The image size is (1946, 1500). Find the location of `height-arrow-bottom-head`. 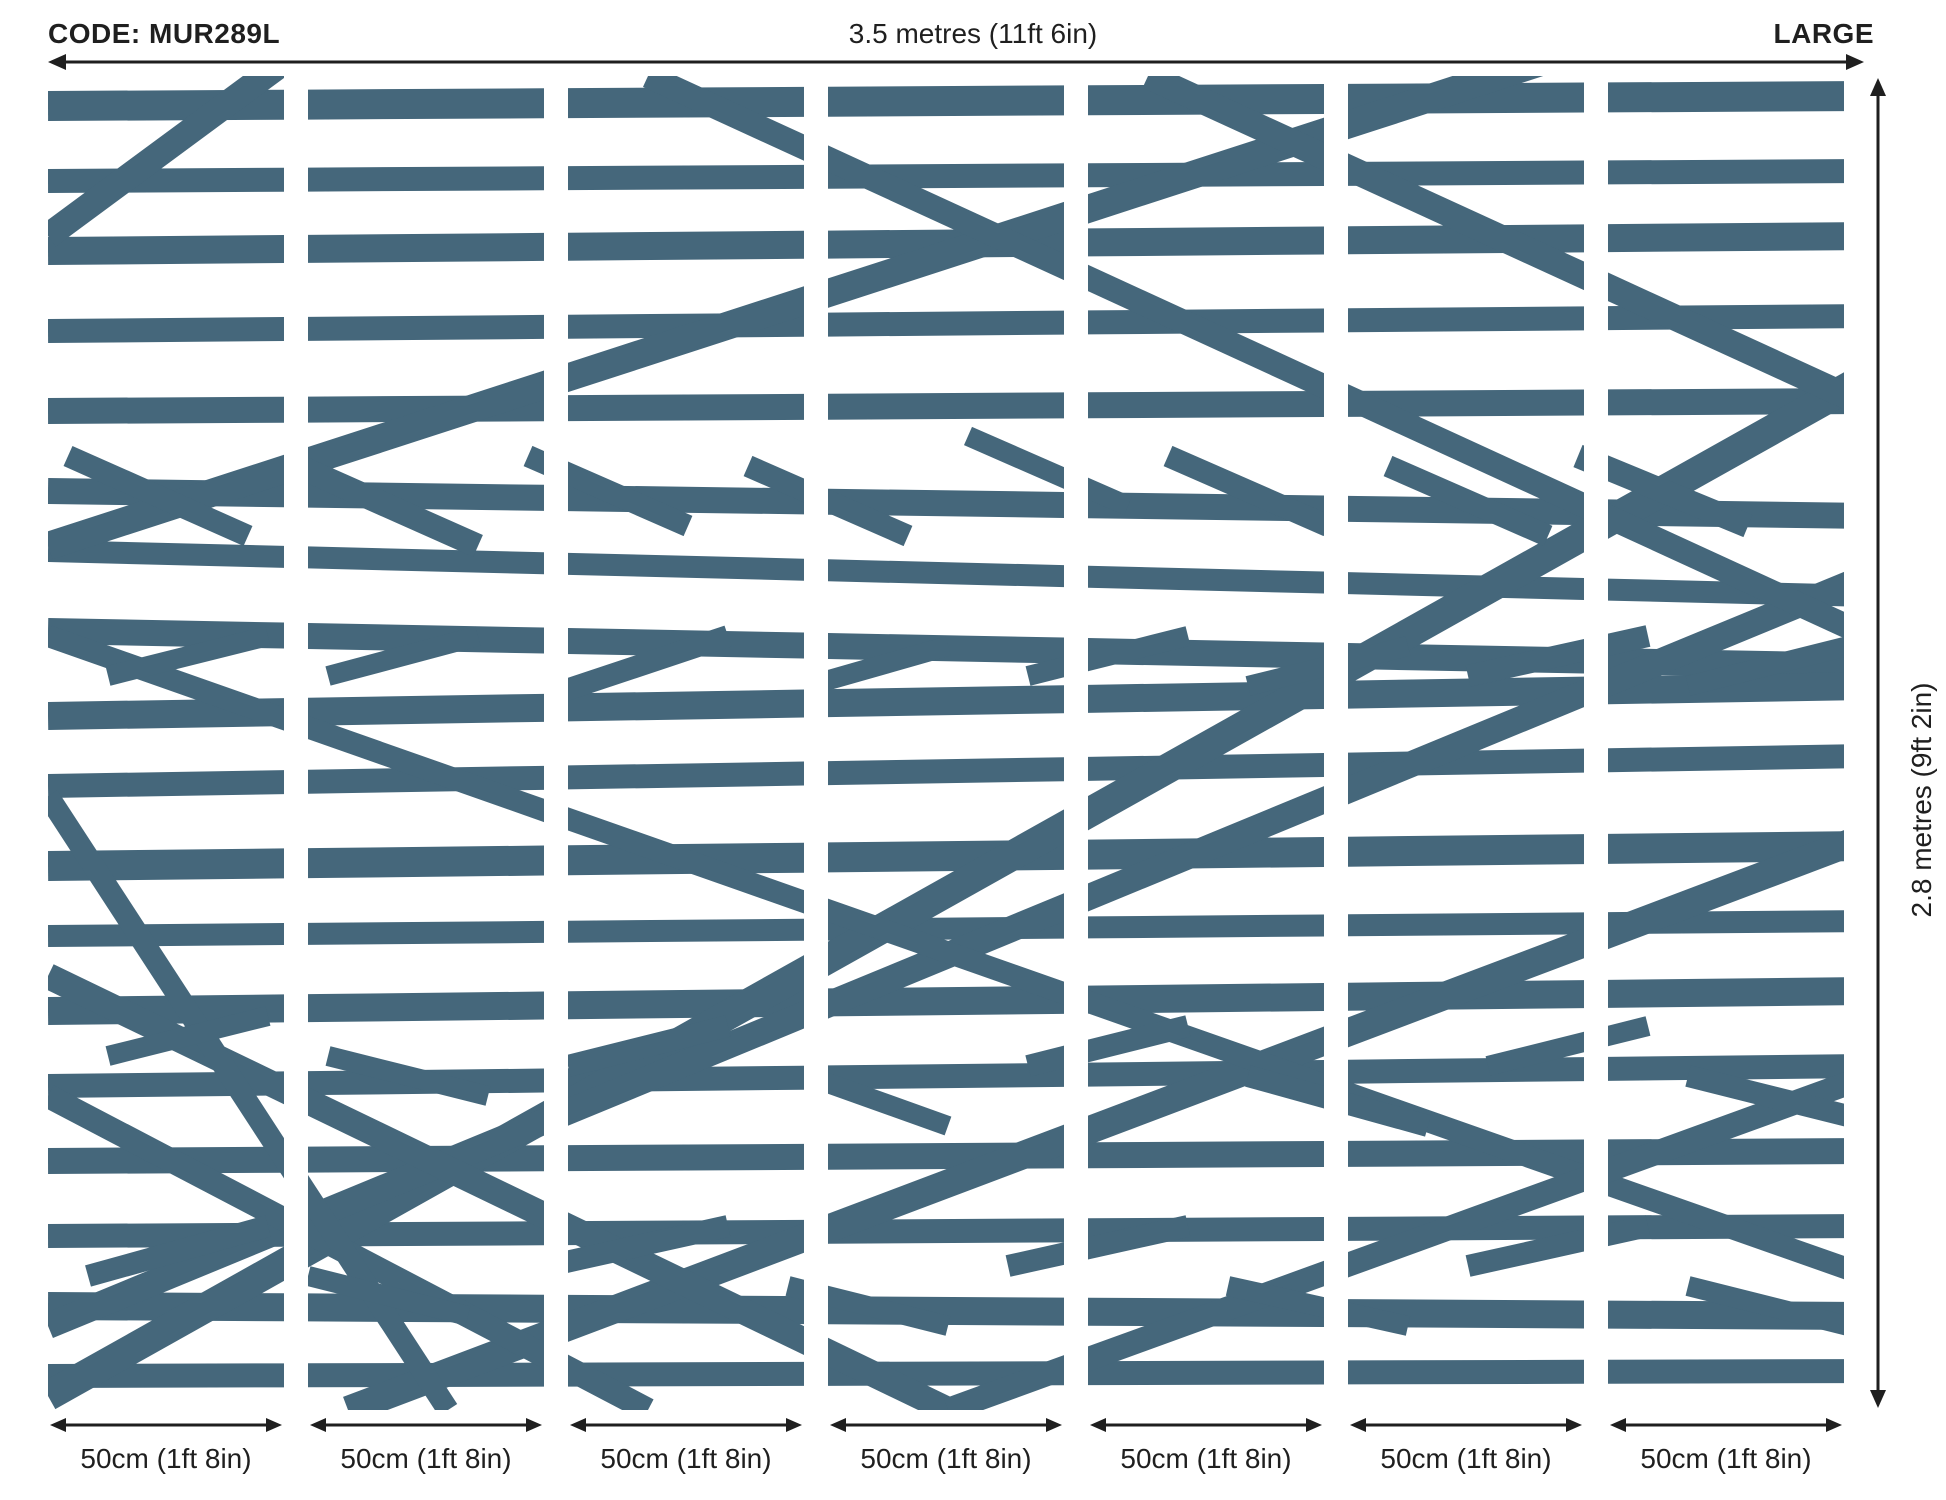

height-arrow-bottom-head is located at coordinates (1878, 1399).